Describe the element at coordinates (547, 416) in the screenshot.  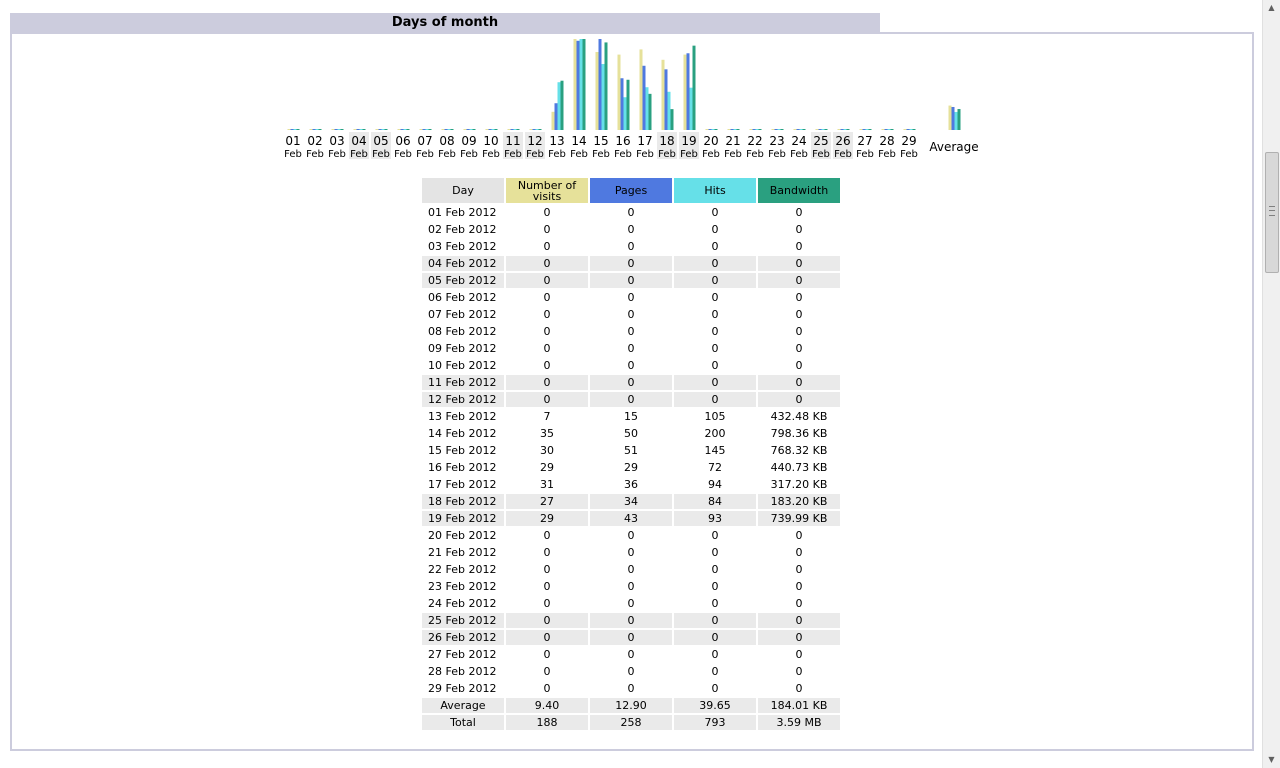
I see `cell-visits: 7` at that location.